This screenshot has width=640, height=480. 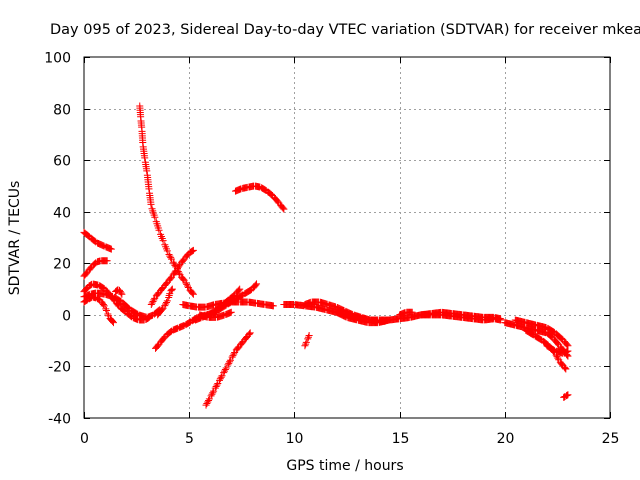 I want to click on y-tick-label: -40, so click(x=59, y=420).